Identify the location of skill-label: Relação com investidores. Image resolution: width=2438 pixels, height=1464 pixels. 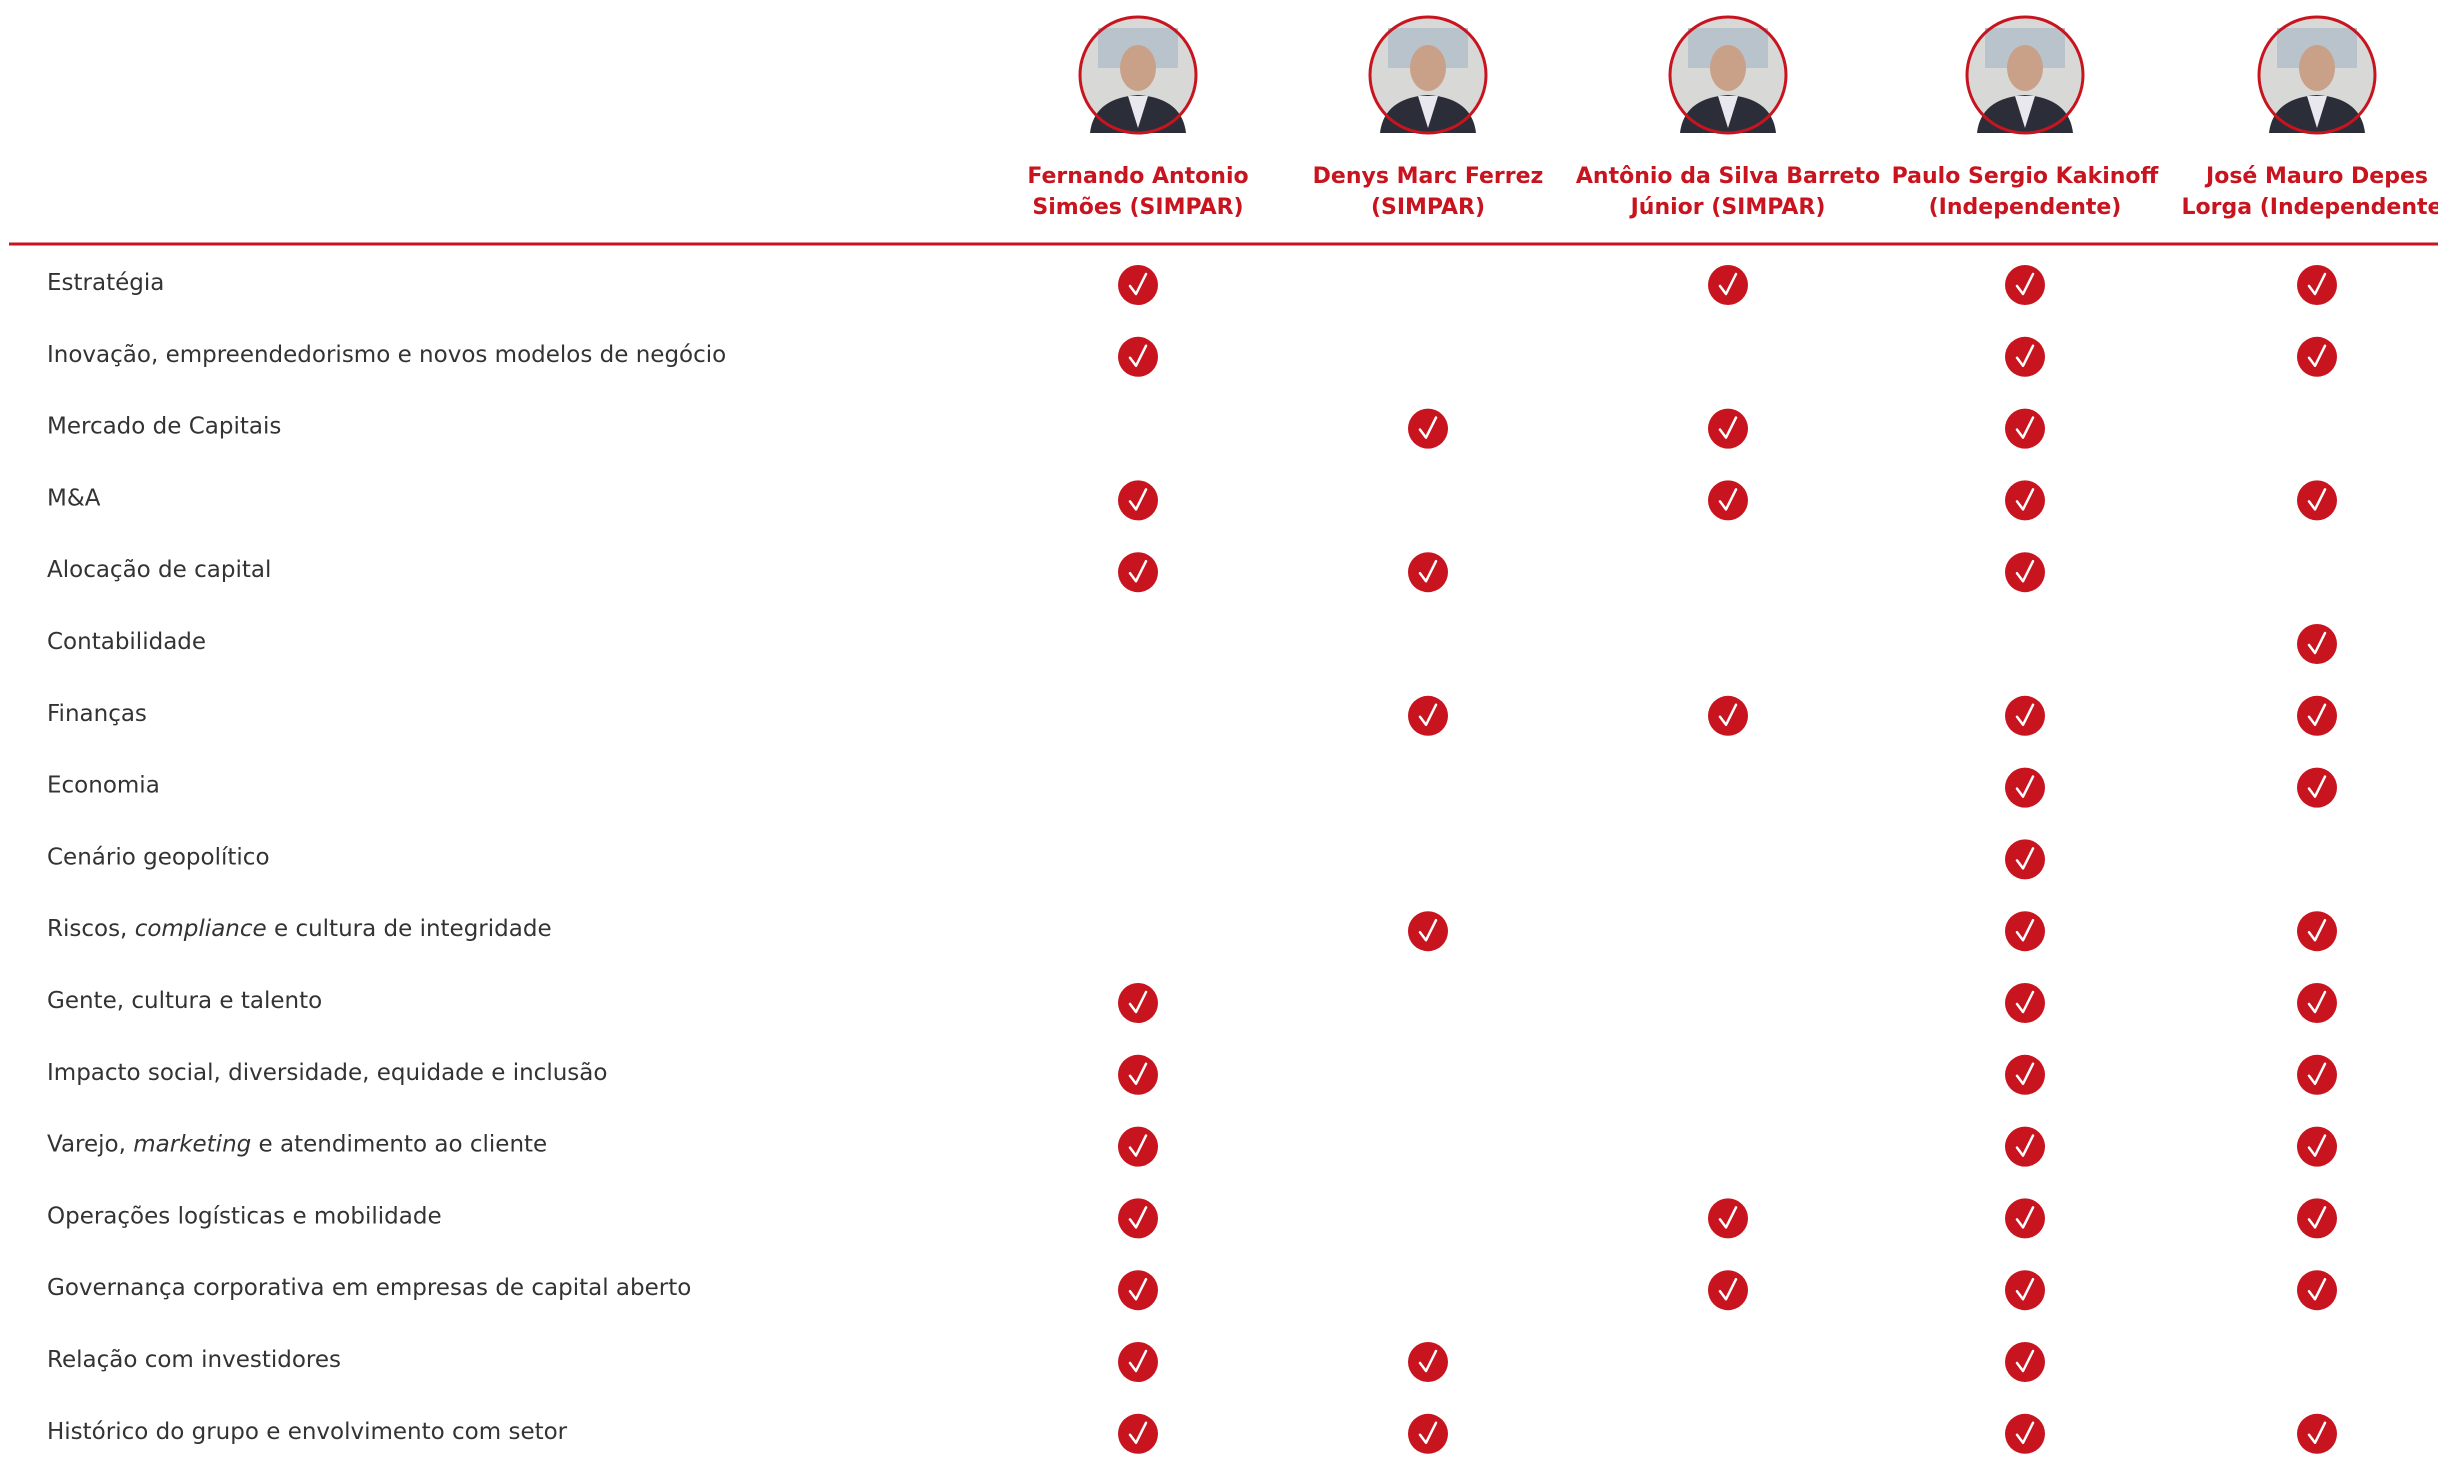
(194, 1360).